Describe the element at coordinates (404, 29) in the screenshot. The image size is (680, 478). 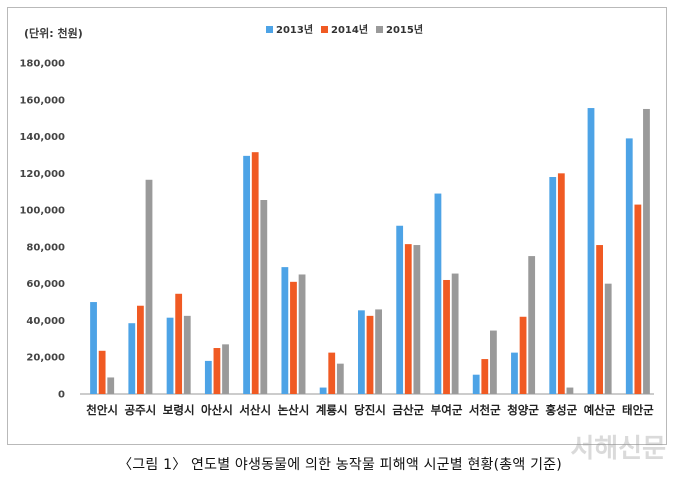
I see `legend-label: 2015년` at that location.